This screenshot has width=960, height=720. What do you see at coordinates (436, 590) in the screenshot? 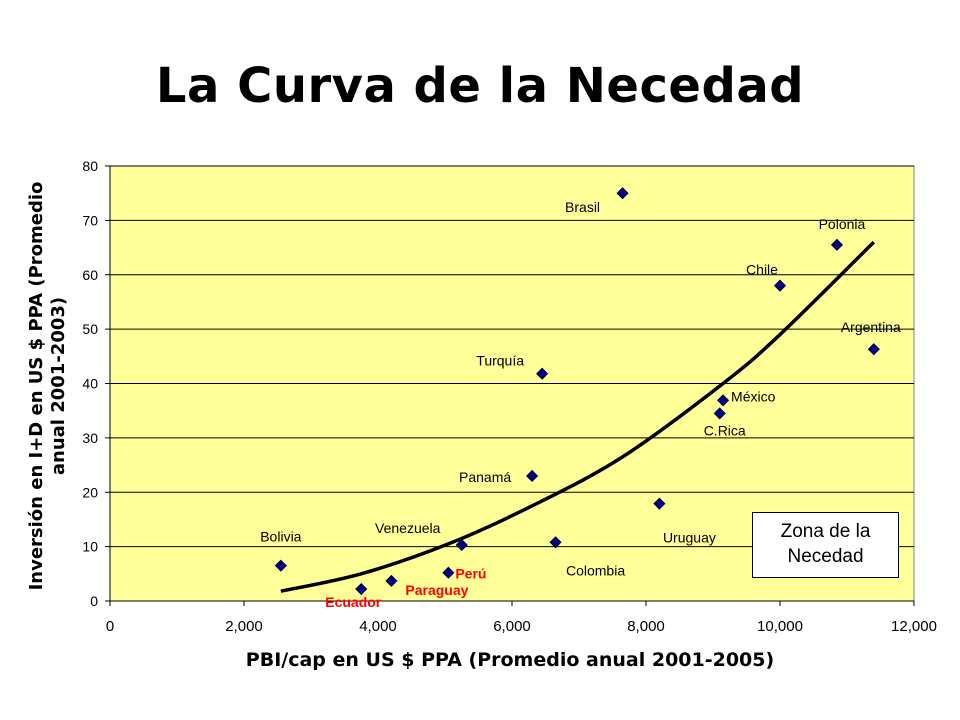
I see `data-label: Paraguay` at bounding box center [436, 590].